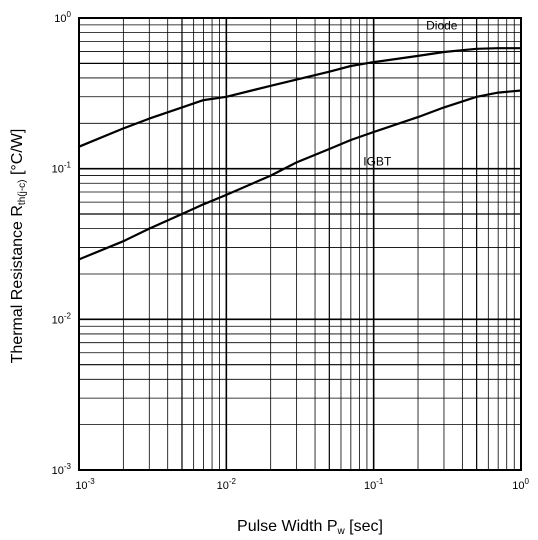  I want to click on x-axis-title-unit: [sec], so click(364, 526).